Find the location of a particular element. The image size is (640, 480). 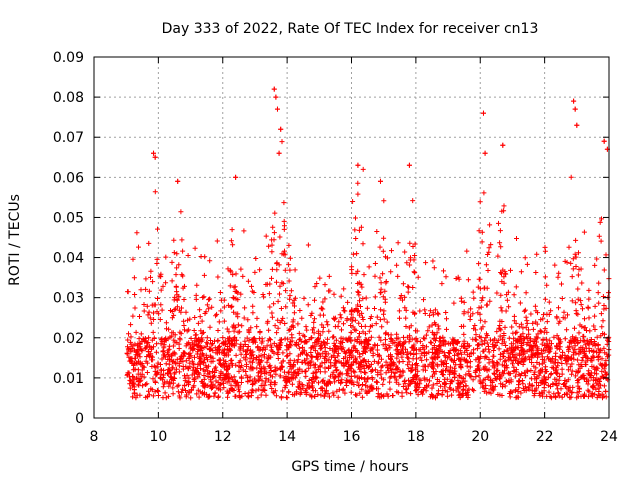

y-tick-label: 0.02 is located at coordinates (68, 339).